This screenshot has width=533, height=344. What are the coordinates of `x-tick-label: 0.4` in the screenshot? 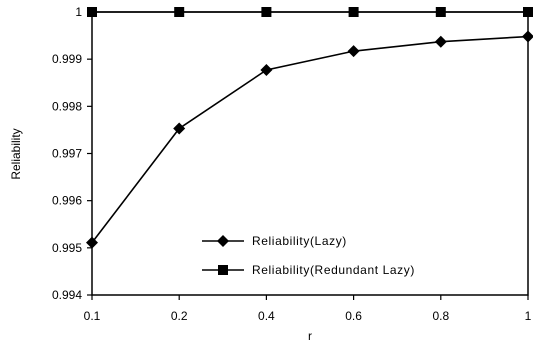 It's located at (266, 316).